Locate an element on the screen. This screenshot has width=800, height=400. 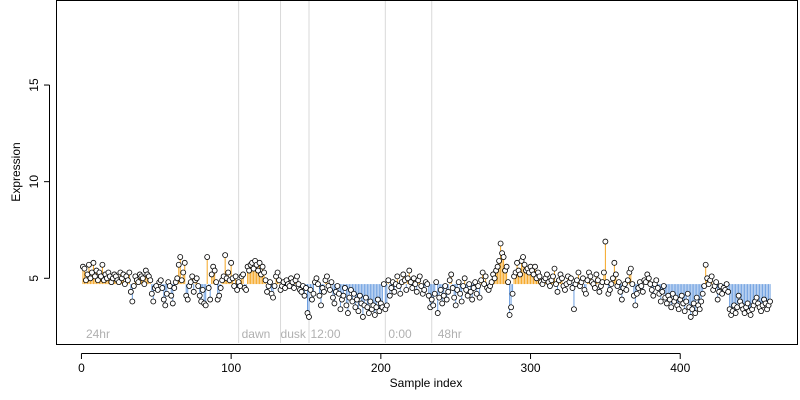
section-label: 24hr is located at coordinates (98, 334).